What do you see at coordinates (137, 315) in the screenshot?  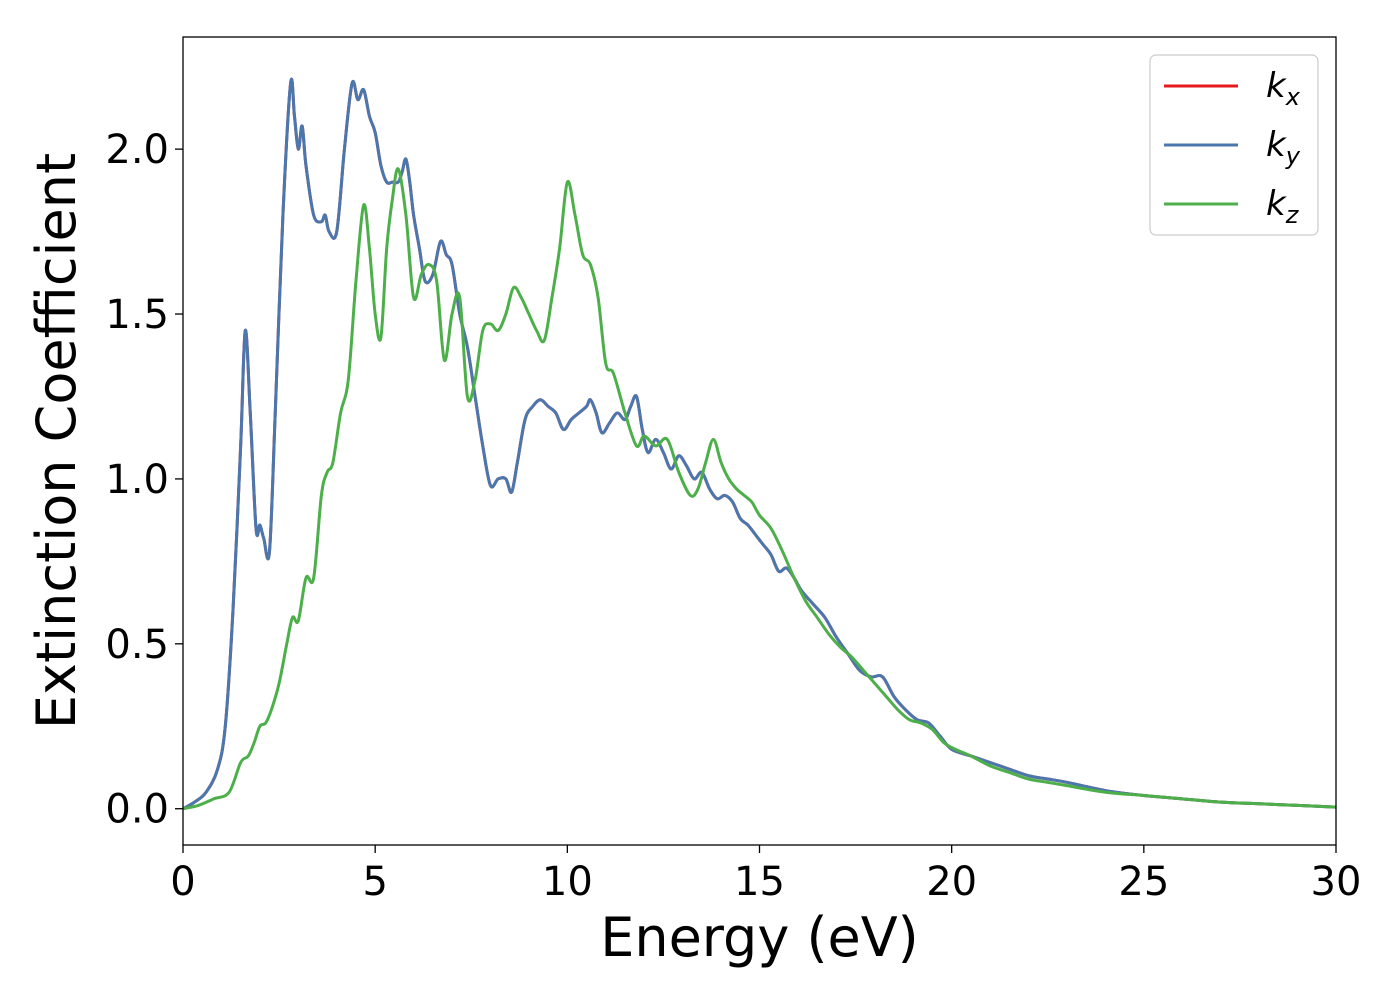 I see `y-tick-label: 1.5` at bounding box center [137, 315].